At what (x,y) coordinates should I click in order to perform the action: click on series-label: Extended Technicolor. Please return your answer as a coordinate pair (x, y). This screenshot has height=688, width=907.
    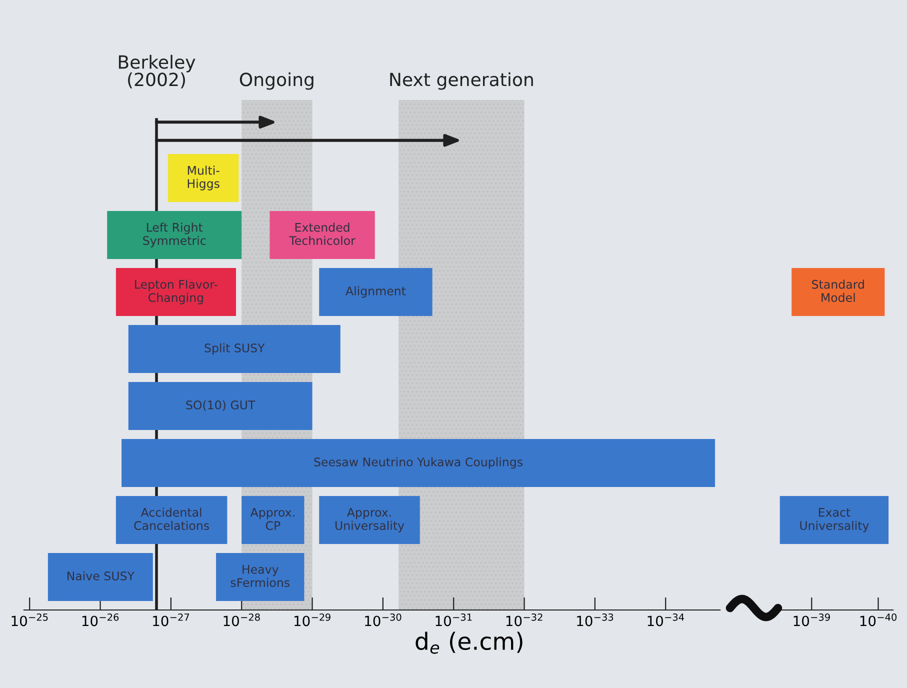
    Looking at the image, I should click on (322, 234).